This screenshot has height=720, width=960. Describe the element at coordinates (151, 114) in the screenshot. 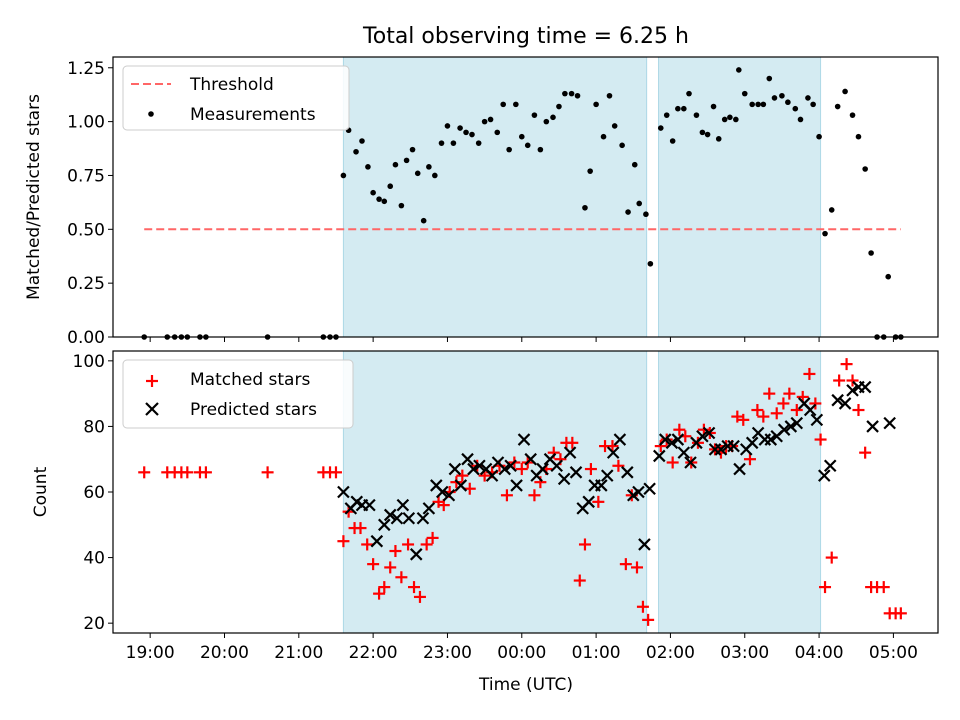

I see `measurements-legend-marker` at that location.